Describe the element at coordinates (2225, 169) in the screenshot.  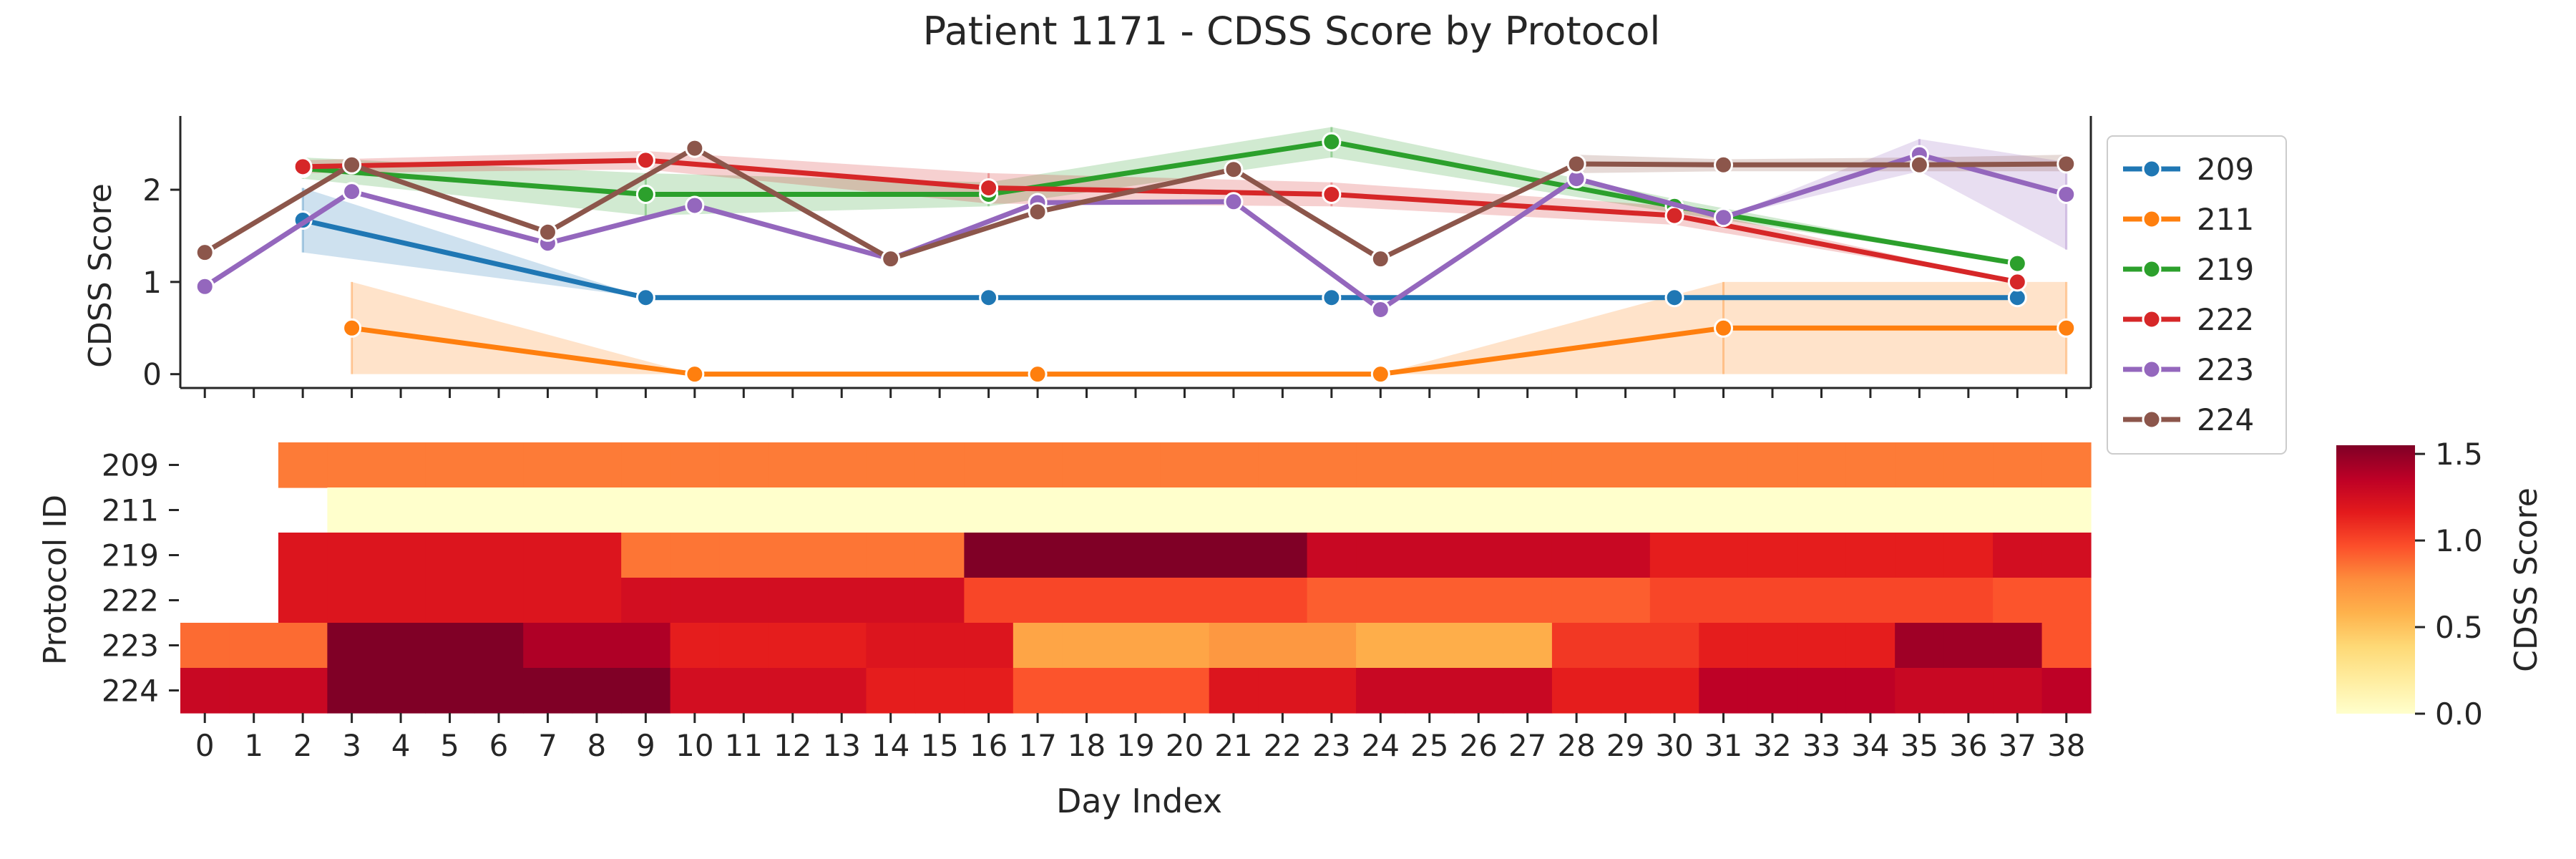
I see `legend-label: 209` at that location.